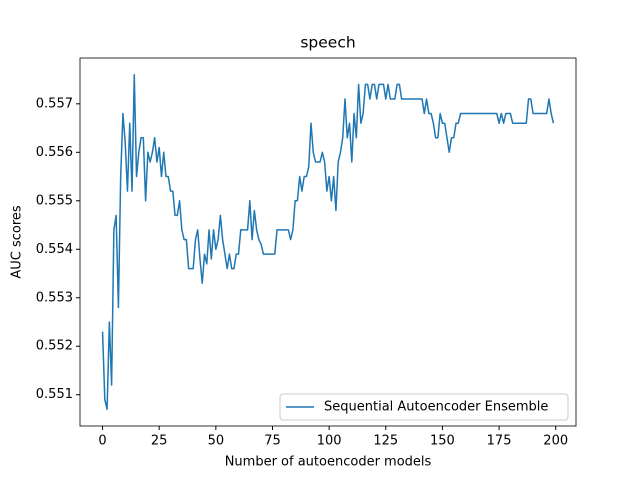 The height and width of the screenshot is (484, 640). What do you see at coordinates (555, 441) in the screenshot?
I see `x-tick-label: 200` at bounding box center [555, 441].